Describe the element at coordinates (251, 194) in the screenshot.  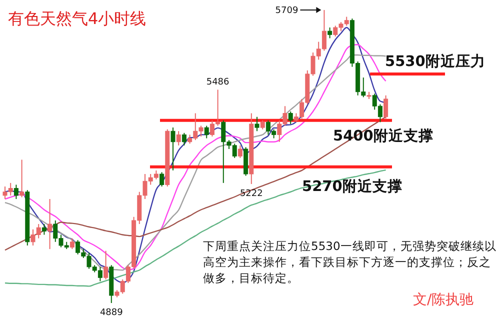
I see `annotation: 5222` at that location.